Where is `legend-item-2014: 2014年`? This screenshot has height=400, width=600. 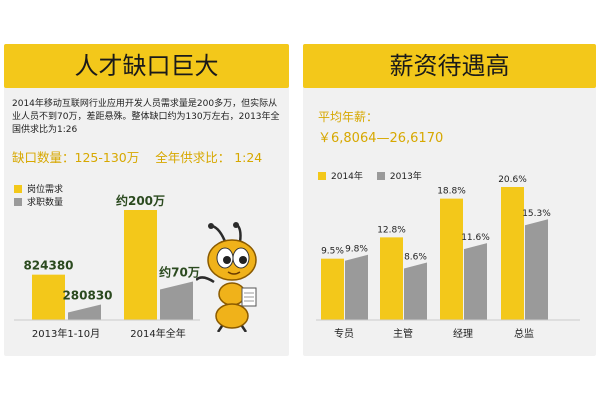 legend-item-2014: 2014年 is located at coordinates (340, 175).